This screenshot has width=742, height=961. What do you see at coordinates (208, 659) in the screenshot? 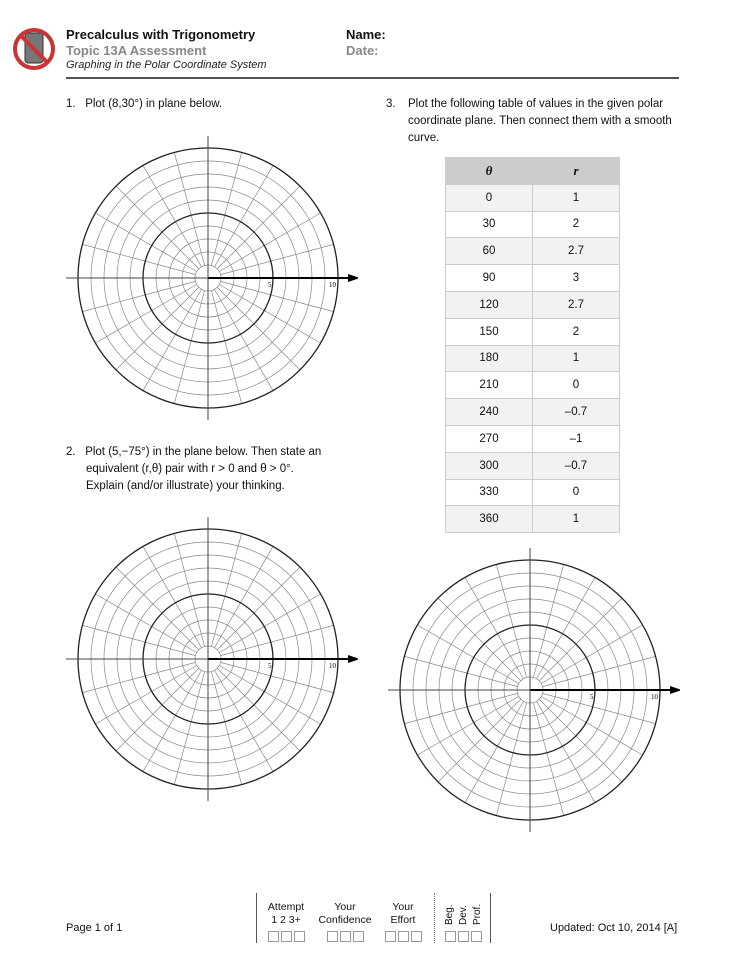
I see `polar-grid-2: 5 10` at bounding box center [208, 659].